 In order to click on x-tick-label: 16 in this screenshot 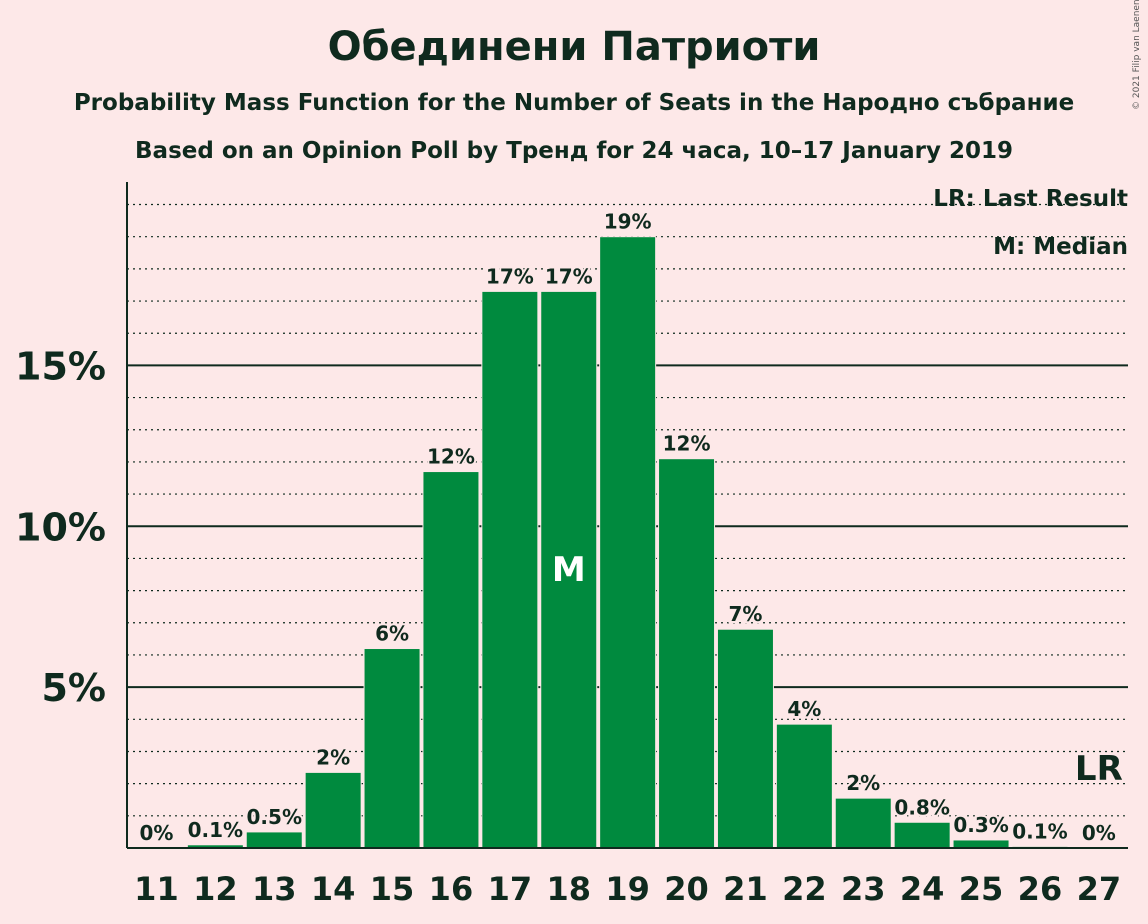, I will do `click(451, 889)`.